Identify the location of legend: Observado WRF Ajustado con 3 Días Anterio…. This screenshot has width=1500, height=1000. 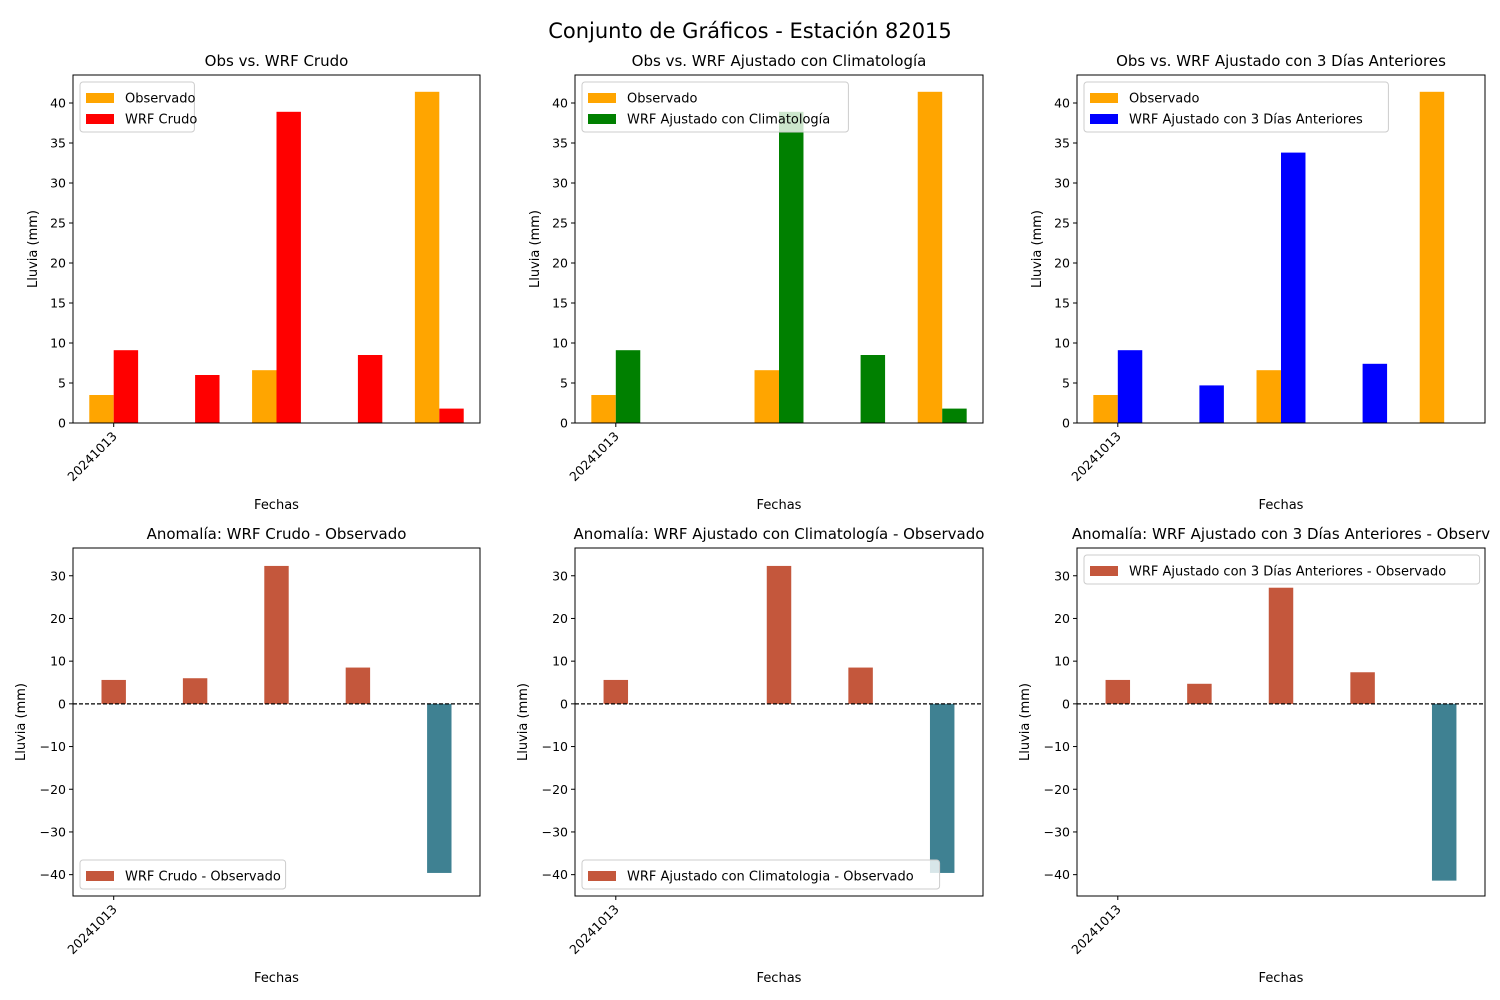
(1236, 107).